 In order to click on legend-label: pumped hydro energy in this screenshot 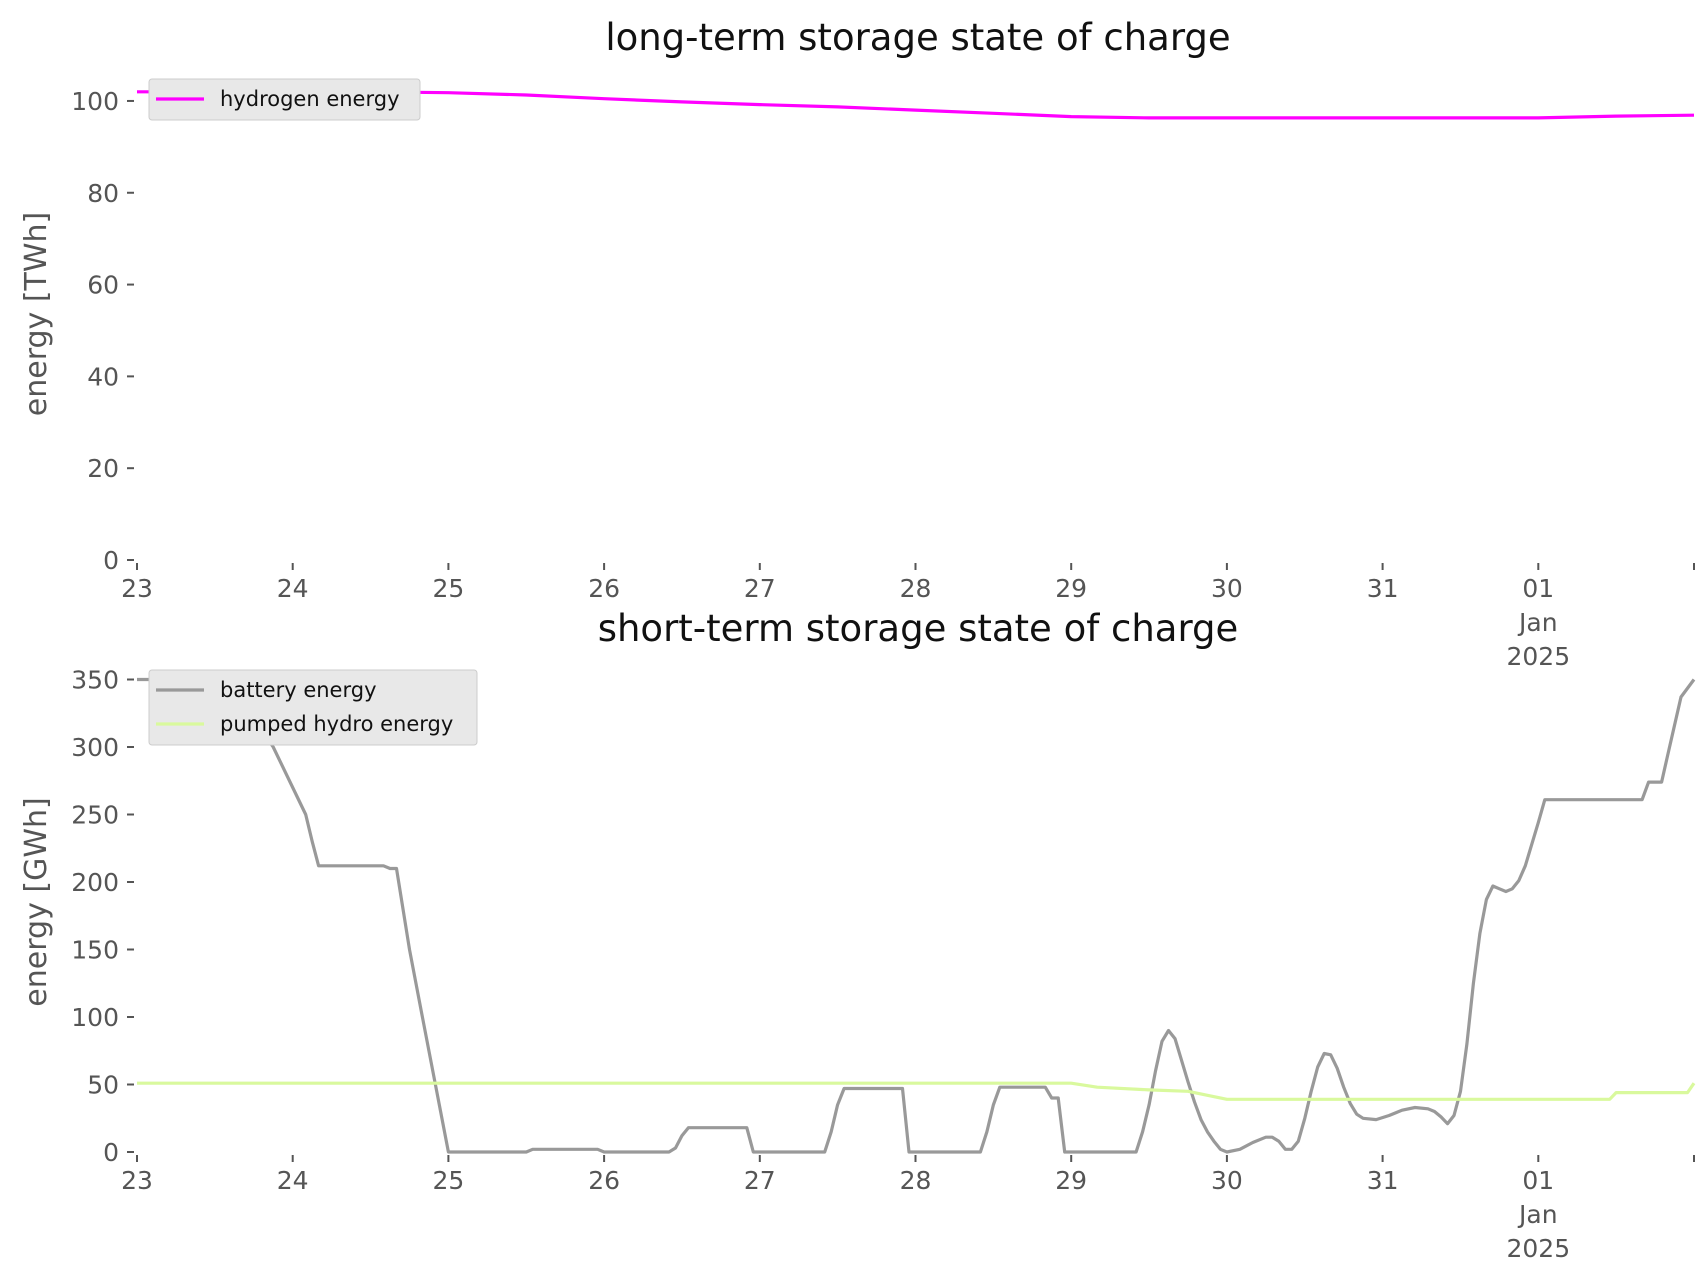, I will do `click(336, 724)`.